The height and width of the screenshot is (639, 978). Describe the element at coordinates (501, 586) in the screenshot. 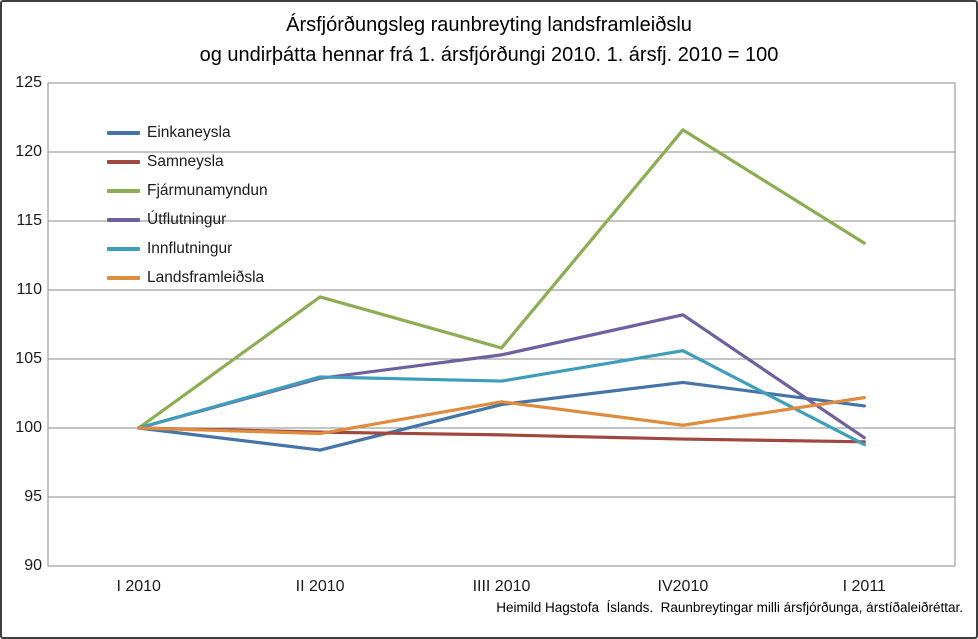

I see `x-axis-category-label: IIII 2010` at that location.